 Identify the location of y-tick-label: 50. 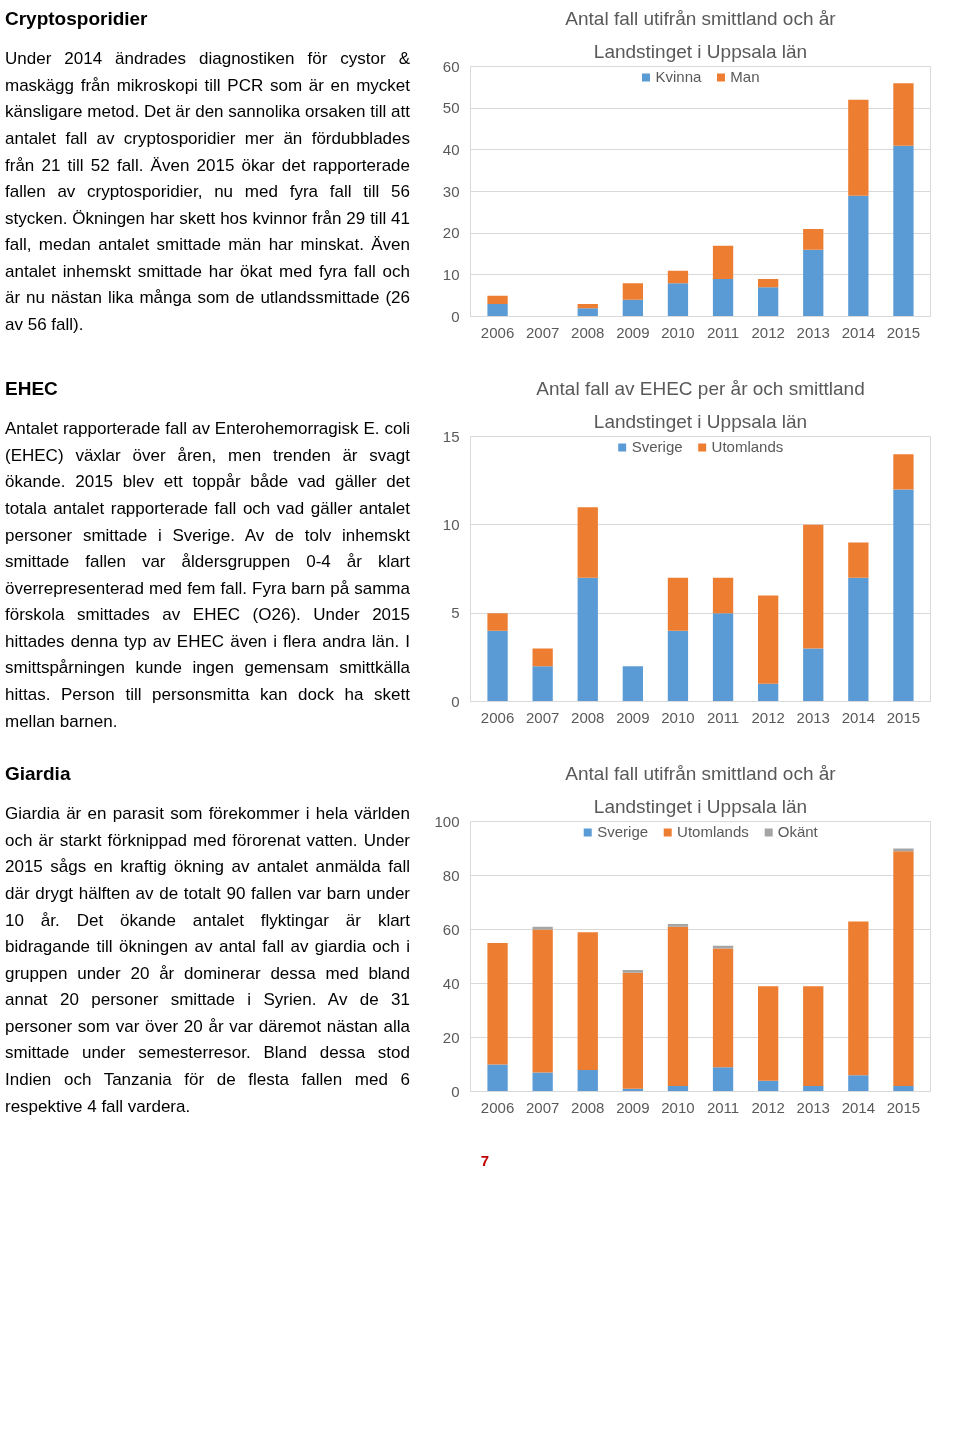
(451, 108).